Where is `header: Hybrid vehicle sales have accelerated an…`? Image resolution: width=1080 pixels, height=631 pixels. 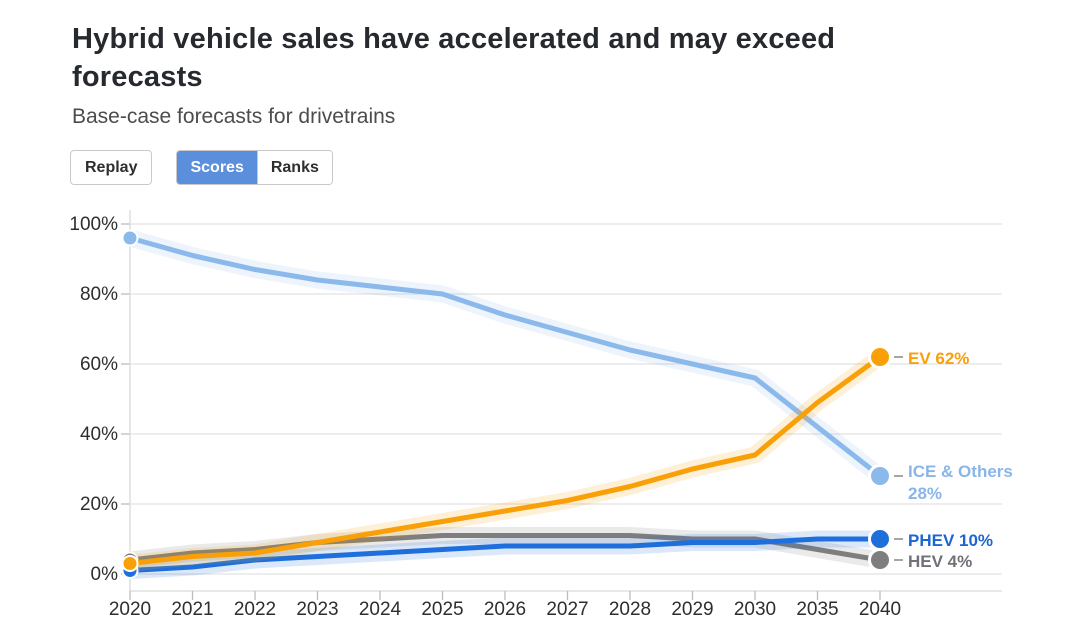
header: Hybrid vehicle sales have accelerated an… is located at coordinates (512, 74).